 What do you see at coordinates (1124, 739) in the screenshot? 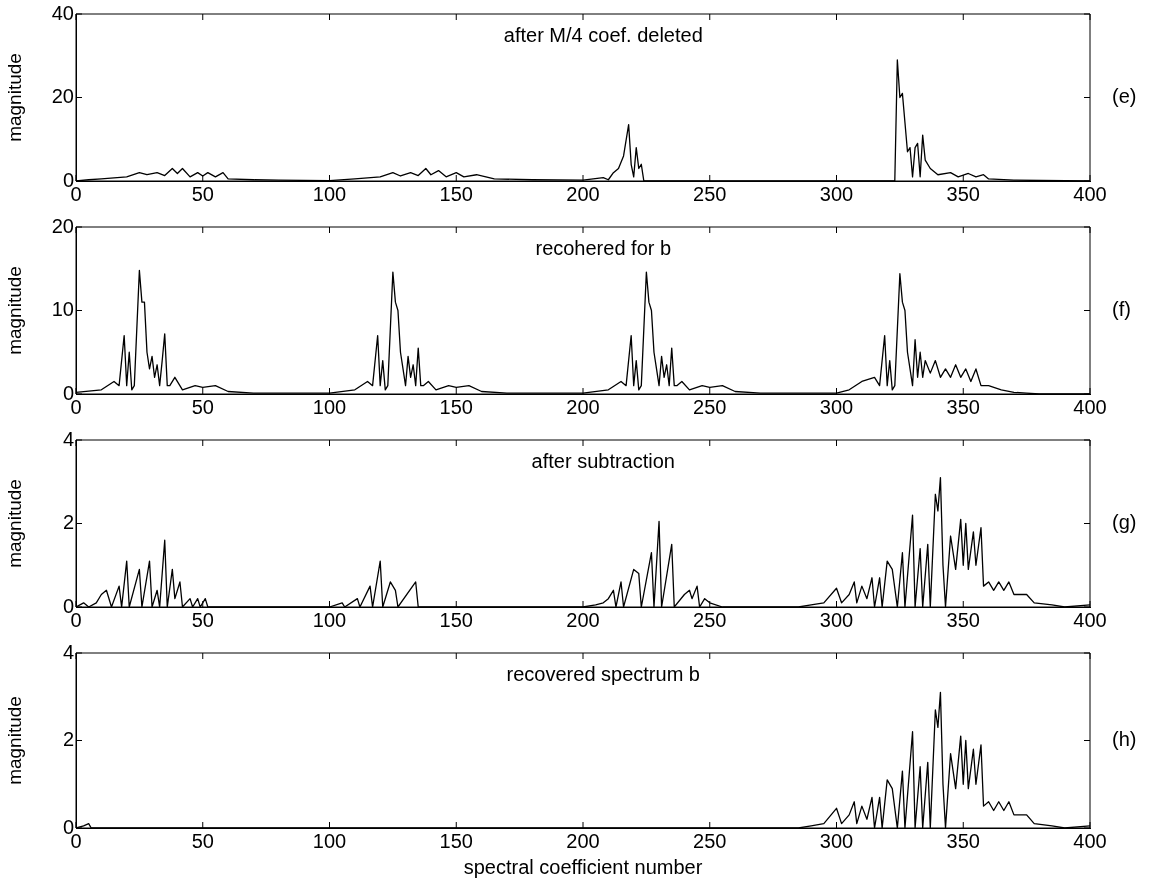
I see `text: (h)` at bounding box center [1124, 739].